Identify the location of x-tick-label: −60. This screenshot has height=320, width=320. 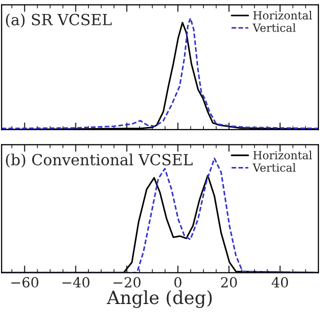
(24, 282).